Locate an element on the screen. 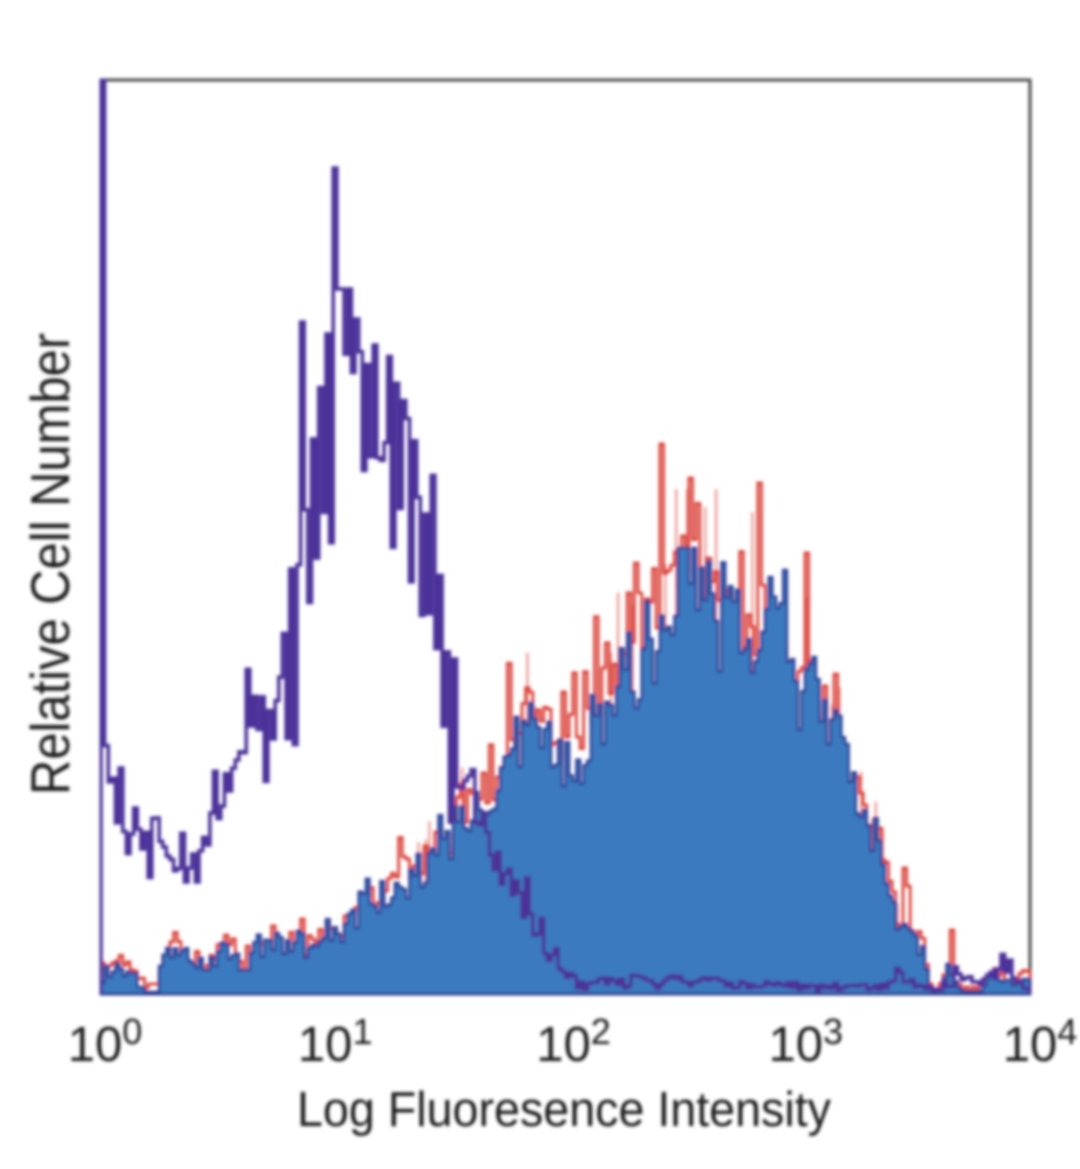 This screenshot has height=1169, width=1080. svg-text: Relative Cell Number is located at coordinates (50, 564).